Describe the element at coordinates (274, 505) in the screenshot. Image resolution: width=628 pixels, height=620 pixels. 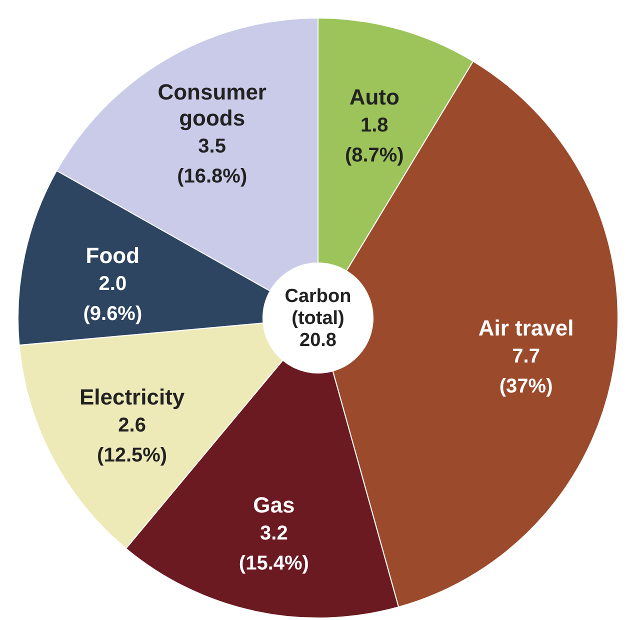
I see `slice-label: Gas` at that location.